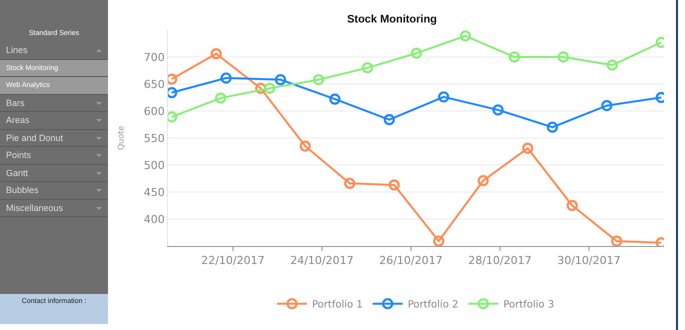 The width and height of the screenshot is (685, 330). Describe the element at coordinates (154, 84) in the screenshot. I see `y-tick-label: 650` at that location.